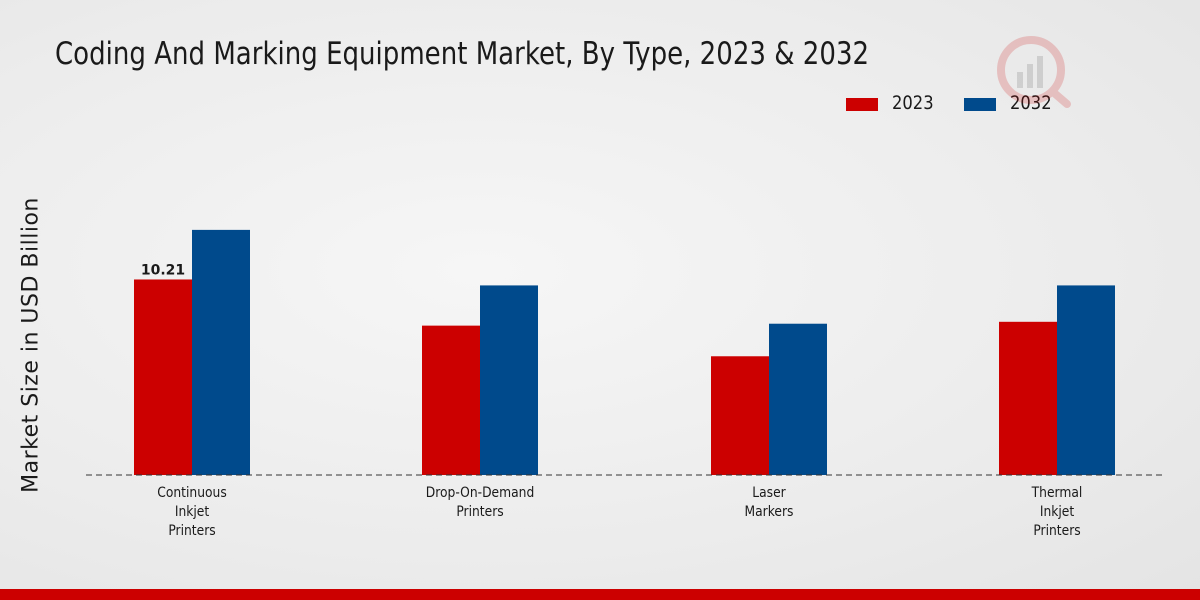  Describe the element at coordinates (1057, 493) in the screenshot. I see `x-tick-line: Thermal` at that location.